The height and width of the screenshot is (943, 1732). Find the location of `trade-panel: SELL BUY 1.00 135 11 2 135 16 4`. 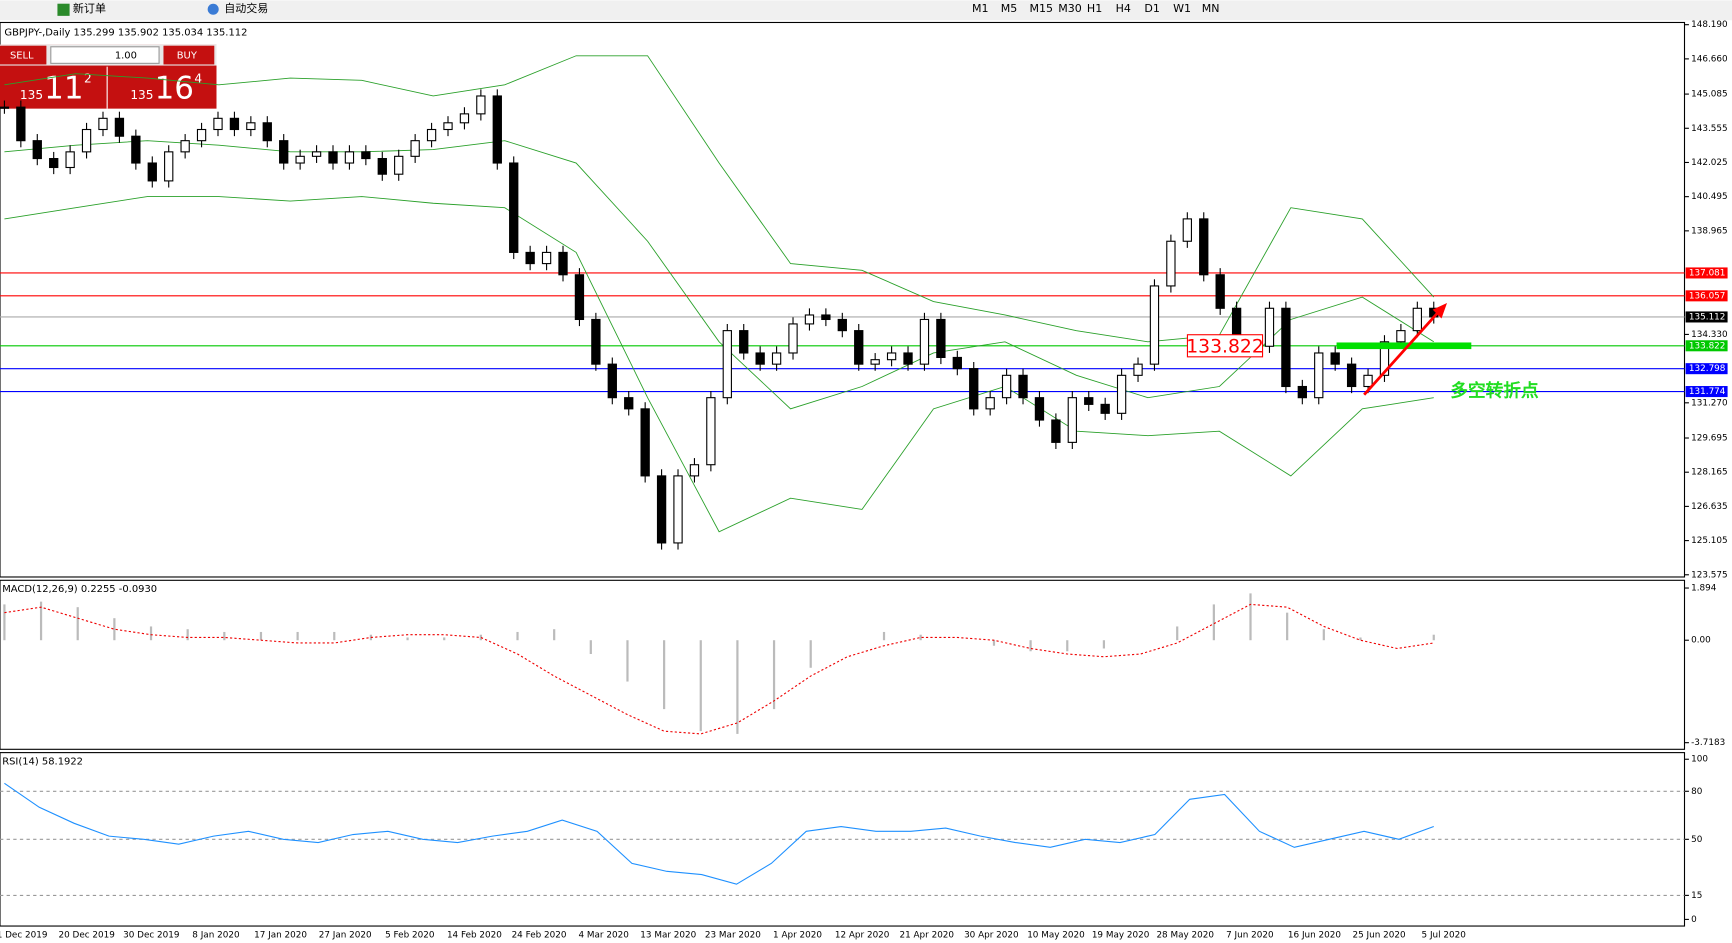

trade-panel: SELL BUY 1.00 135 11 2 135 16 4 is located at coordinates (108, 76).